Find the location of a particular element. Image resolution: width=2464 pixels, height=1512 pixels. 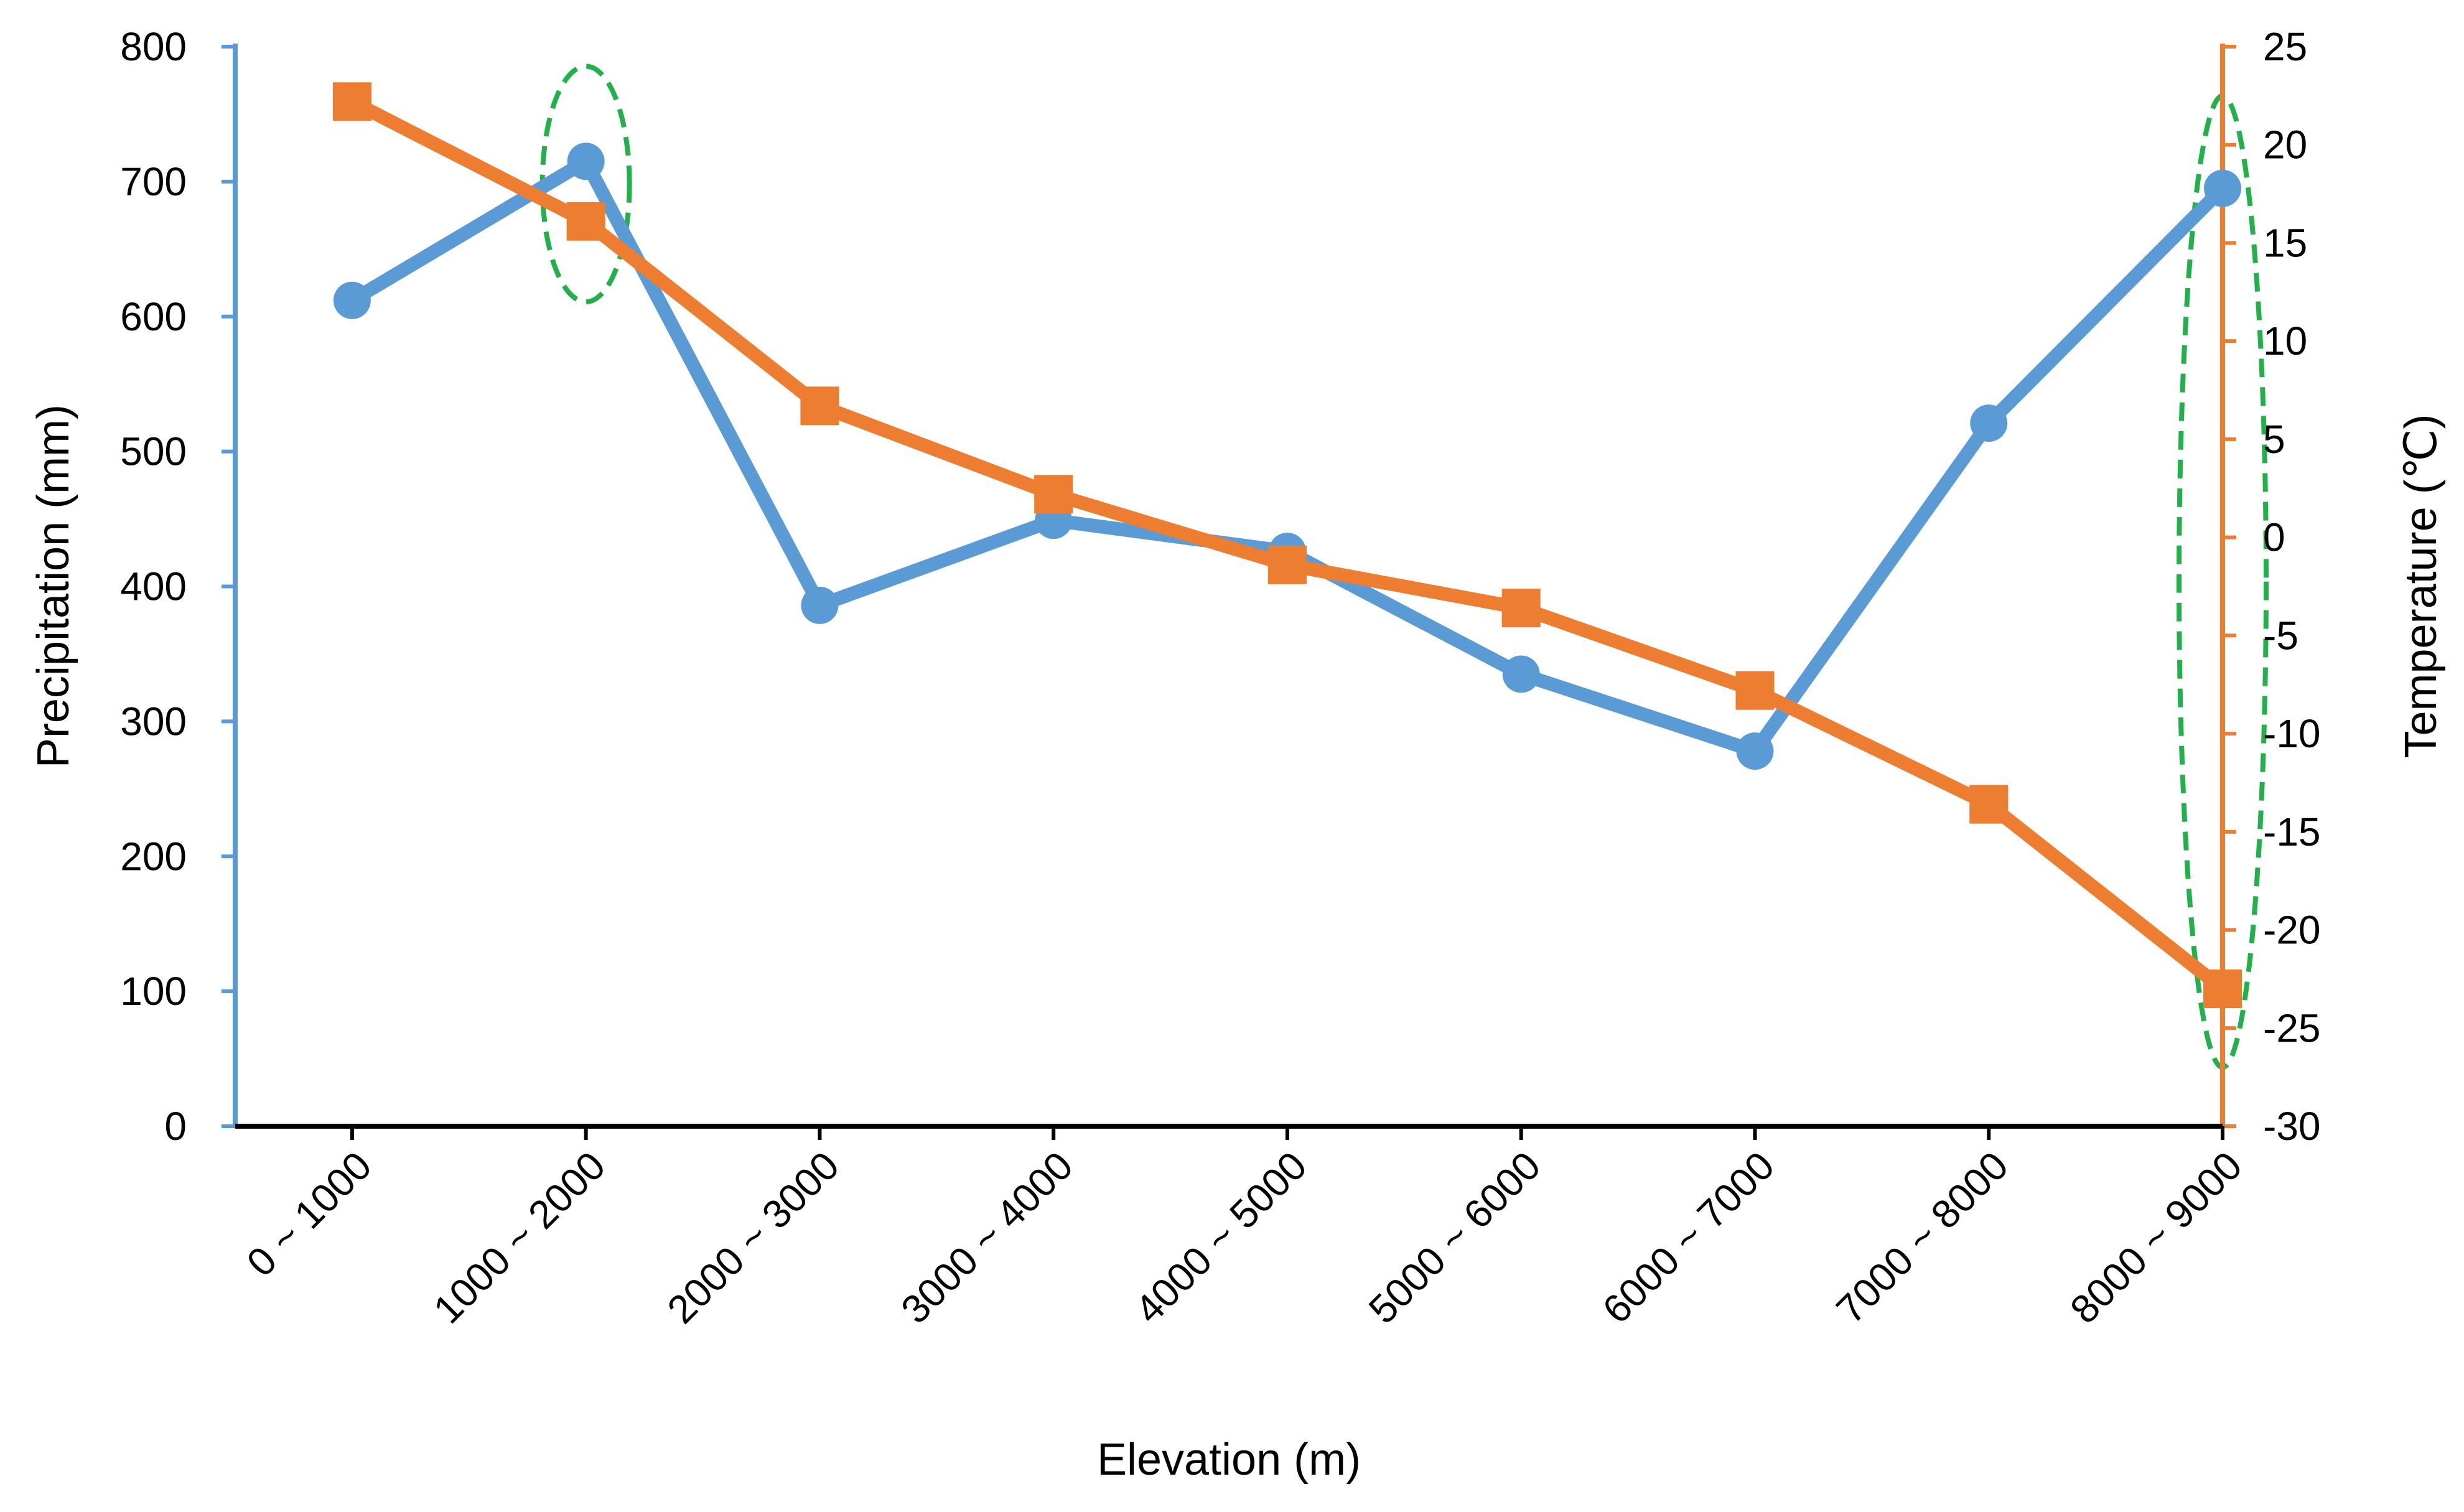

y-axis-right-tick-label: 5 is located at coordinates (2274, 440).